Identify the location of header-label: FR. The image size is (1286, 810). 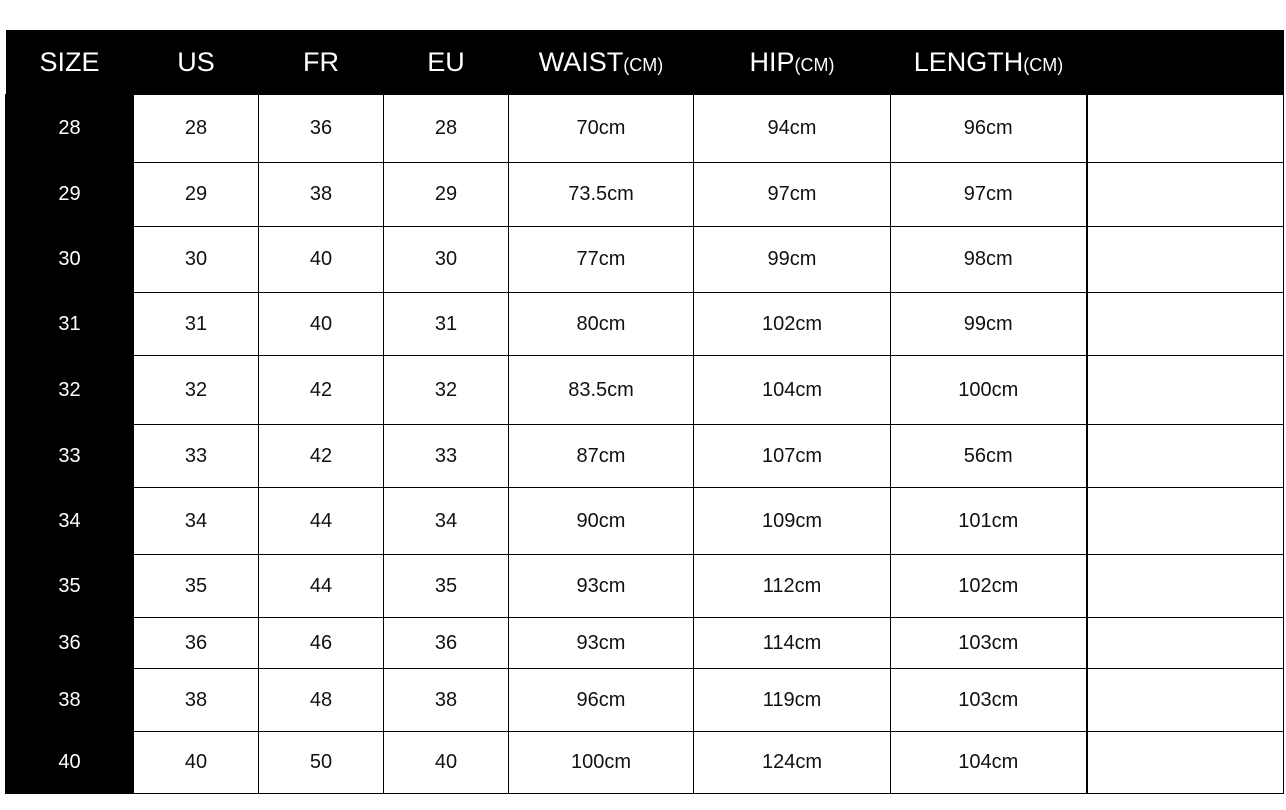
(321, 61).